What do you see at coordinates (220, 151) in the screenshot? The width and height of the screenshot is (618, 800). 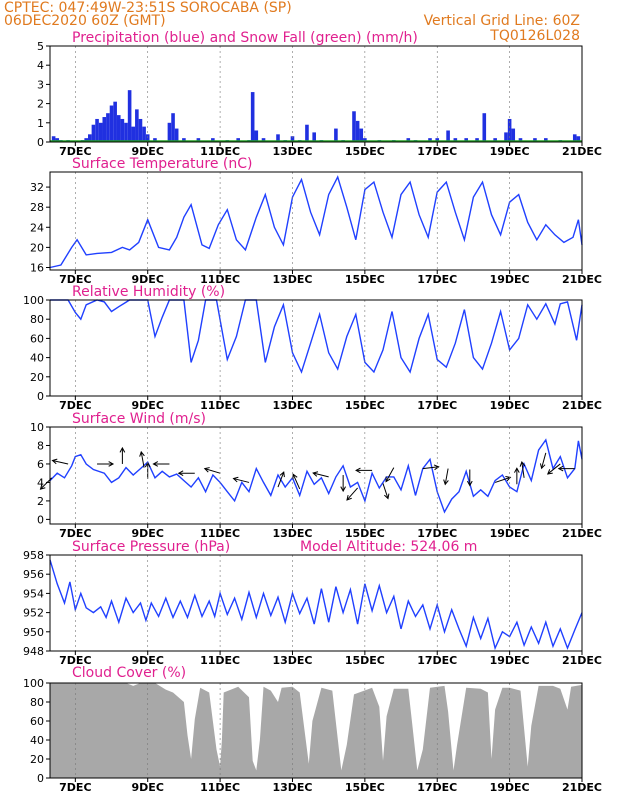 I see `precip-xtick-label: 11DEC` at bounding box center [220, 151].